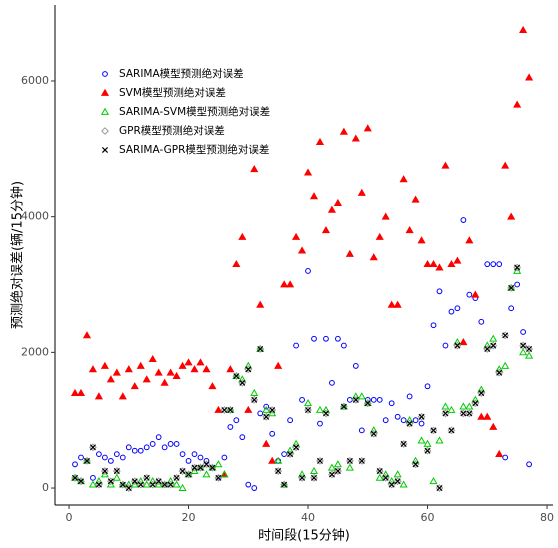  Describe the element at coordinates (304, 536) in the screenshot. I see `x-axis-title: 时间段(15分钟)` at that location.